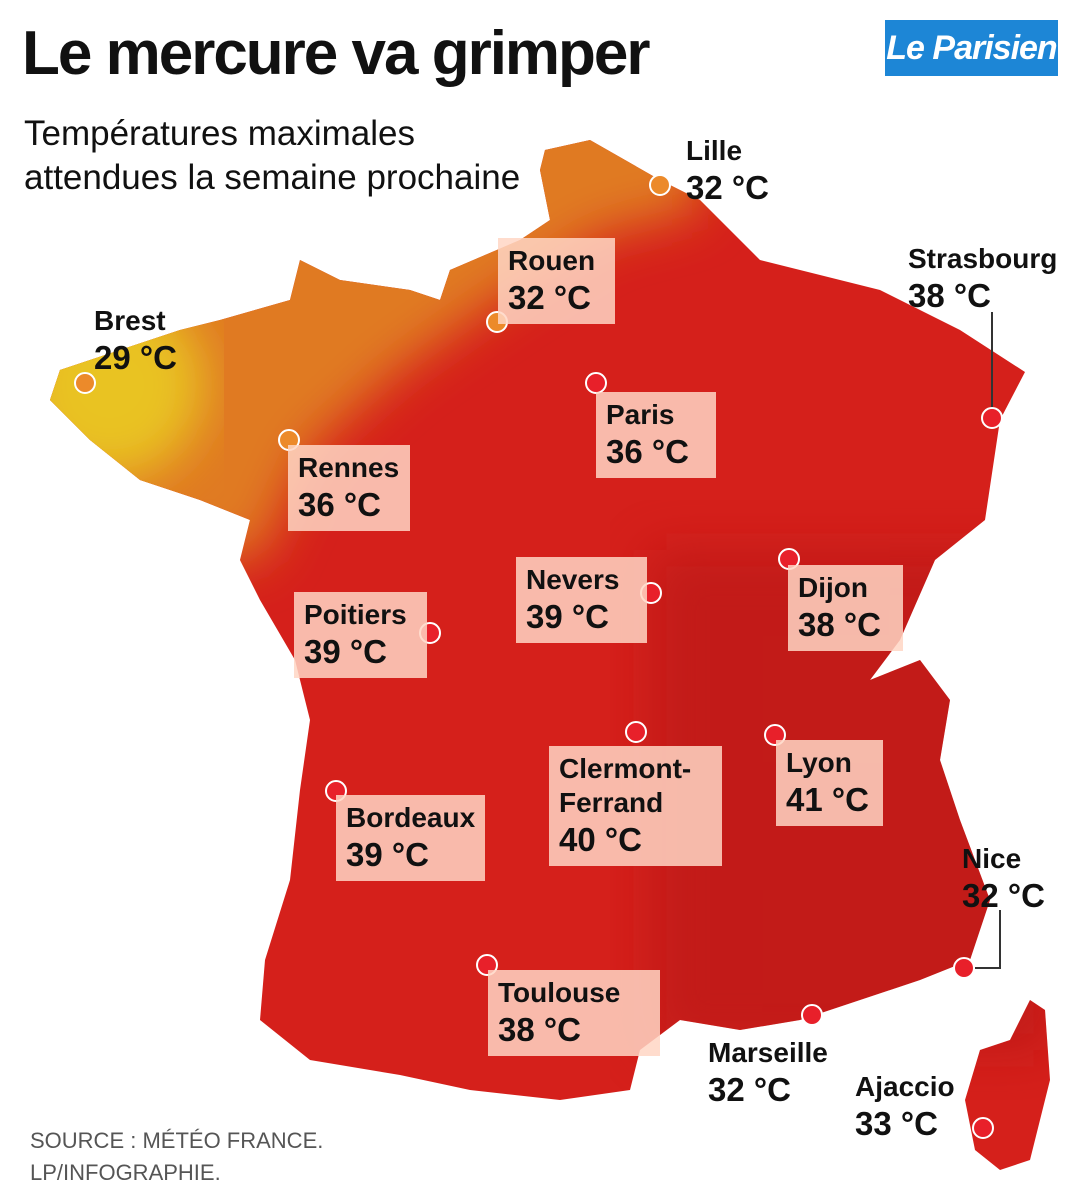 The width and height of the screenshot is (1078, 1200). Describe the element at coordinates (625, 785) in the screenshot. I see `city-name: Clermont-Ferrand` at that location.